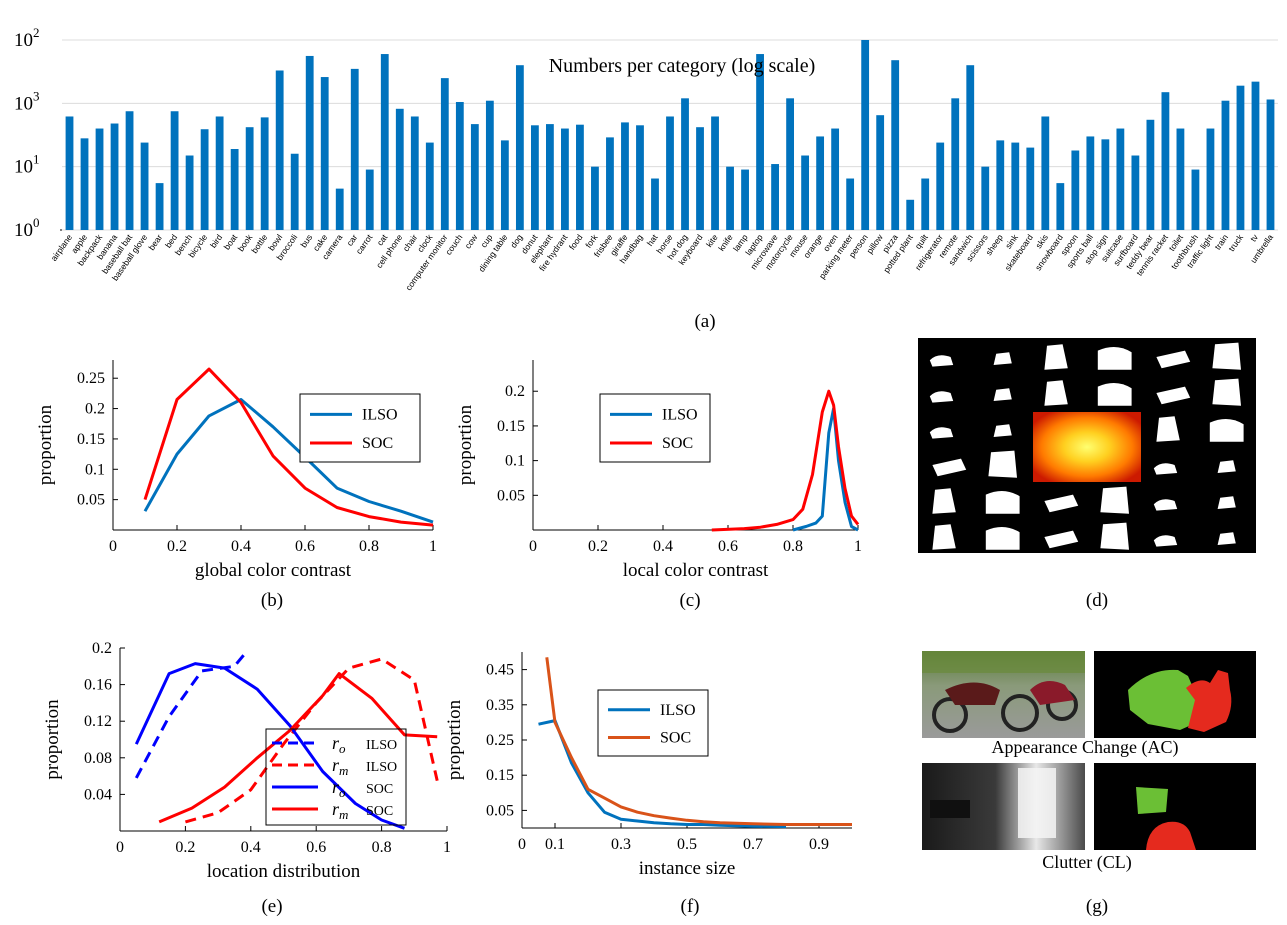 Image resolution: width=1287 pixels, height=925 pixels. What do you see at coordinates (663, 546) in the screenshot?
I see `x-tick-label: 0.4` at bounding box center [663, 546].